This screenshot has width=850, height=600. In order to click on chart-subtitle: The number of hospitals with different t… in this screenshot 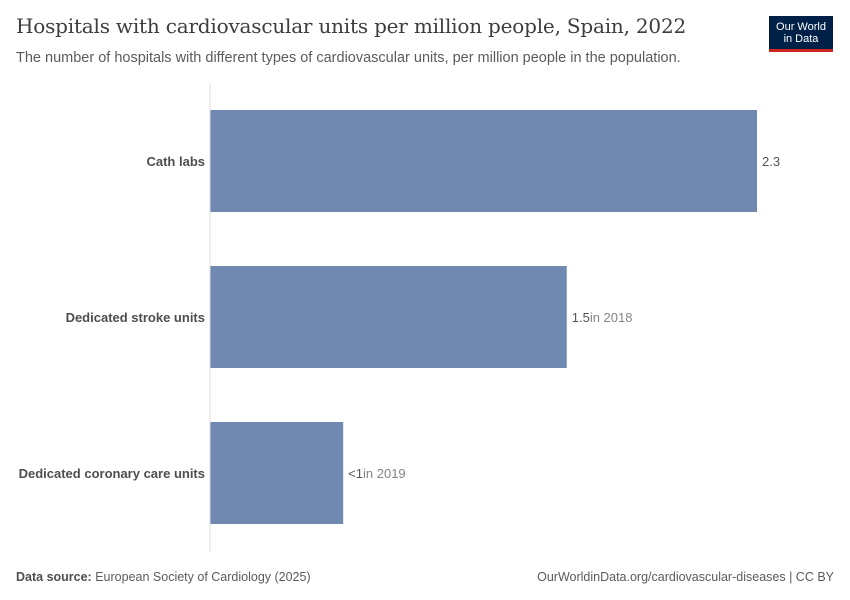, I will do `click(348, 58)`.